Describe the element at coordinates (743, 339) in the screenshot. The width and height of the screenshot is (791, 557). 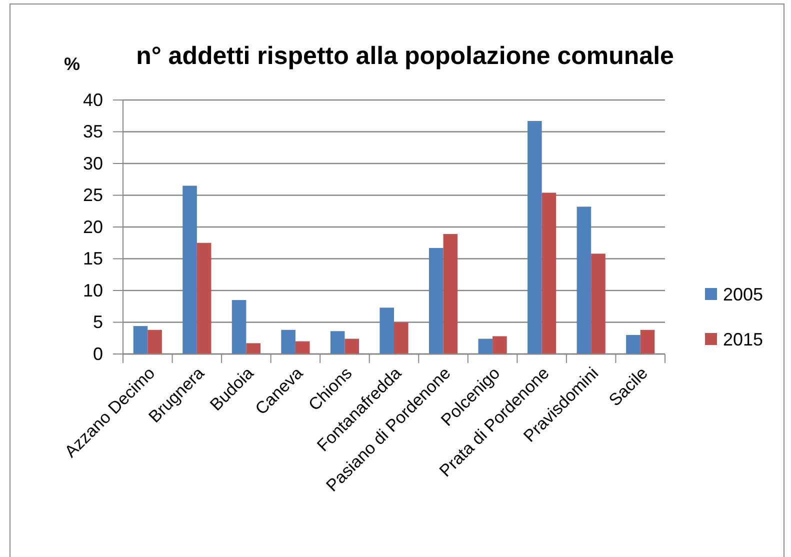
I see `legend-label: 2015` at that location.